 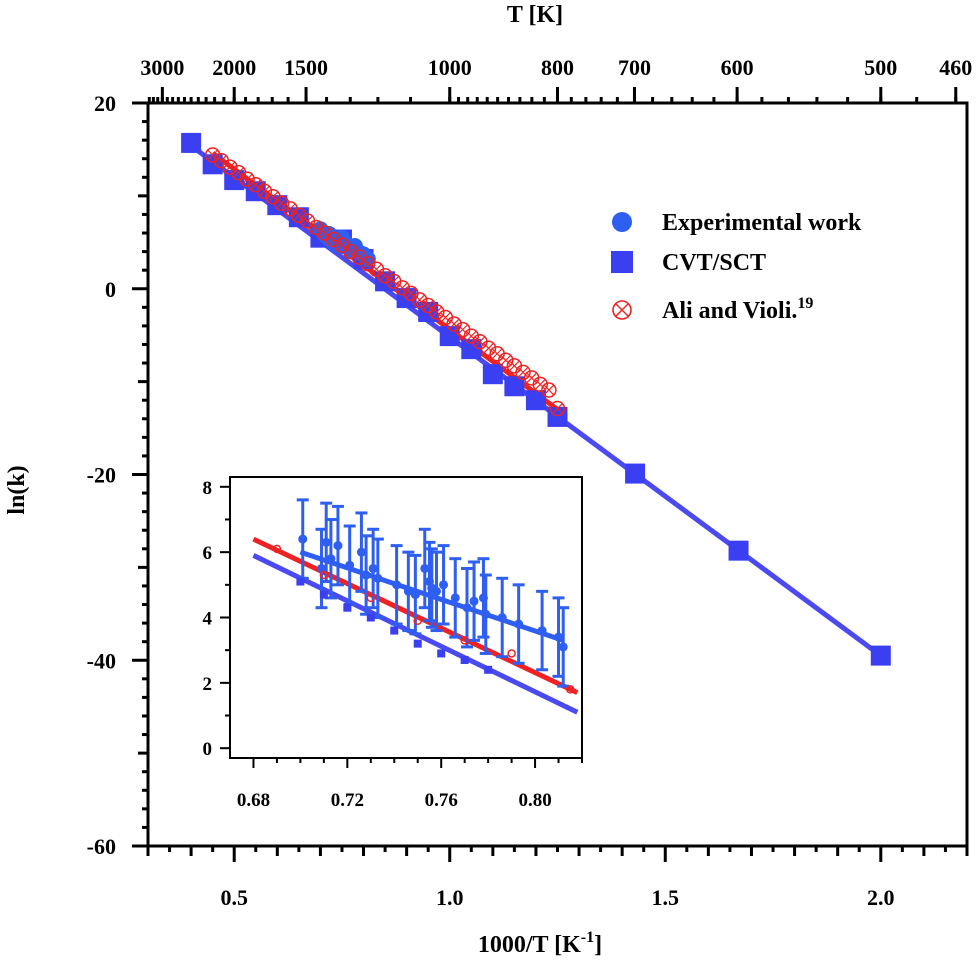 I want to click on top-tick-label: 800, so click(x=557, y=67).